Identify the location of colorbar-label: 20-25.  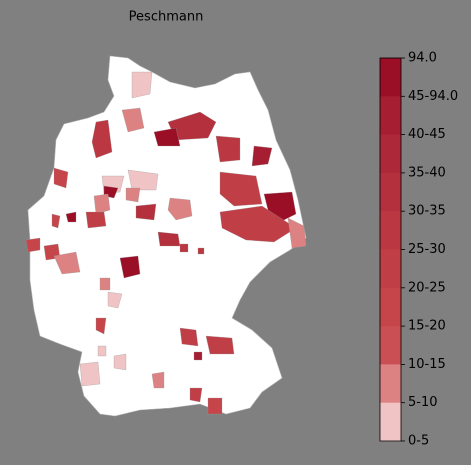
(427, 287).